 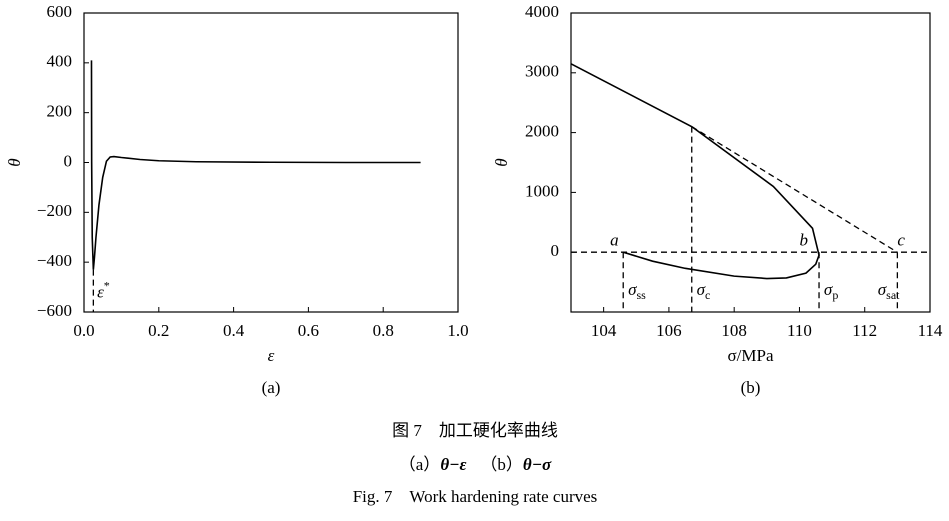 What do you see at coordinates (457, 330) in the screenshot?
I see `x-tick-label: 1.0` at bounding box center [457, 330].